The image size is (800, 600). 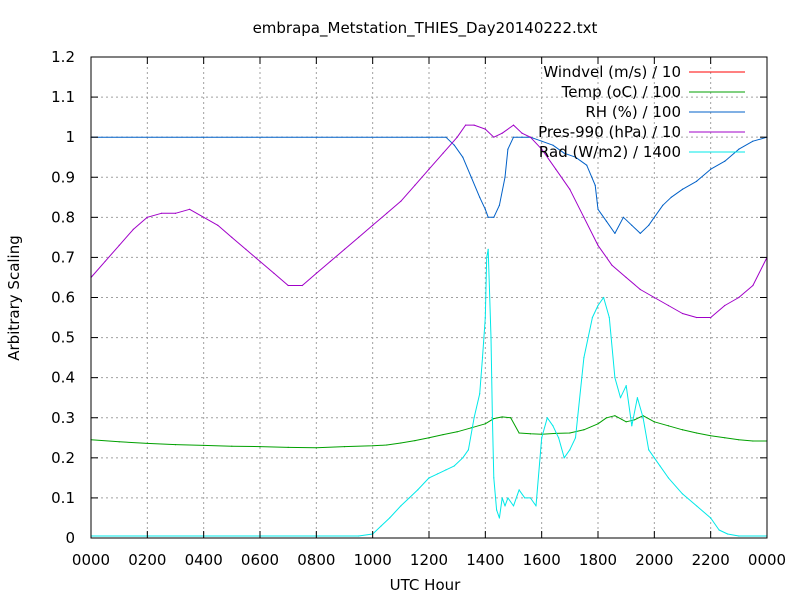 What do you see at coordinates (63, 57) in the screenshot?
I see `y-tick-label: 1.2` at bounding box center [63, 57].